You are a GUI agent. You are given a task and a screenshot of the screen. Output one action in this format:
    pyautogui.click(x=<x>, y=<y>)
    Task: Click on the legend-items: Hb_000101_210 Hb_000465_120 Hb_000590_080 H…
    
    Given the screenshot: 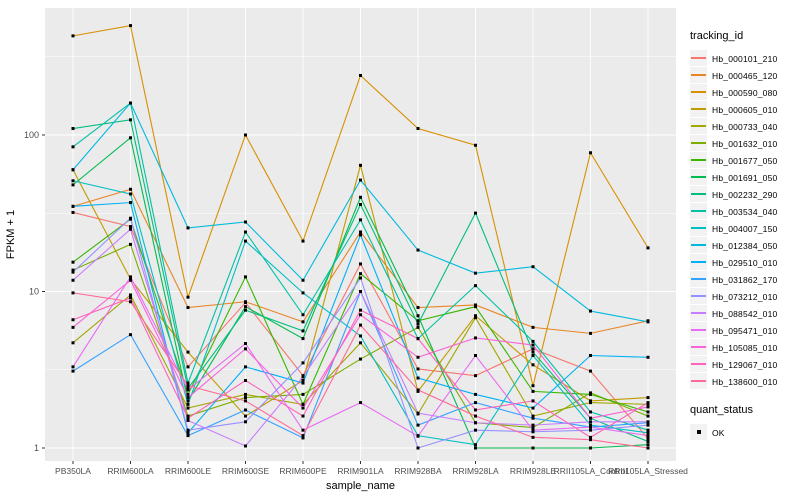 What is the action you would take?
    pyautogui.click(x=744, y=220)
    